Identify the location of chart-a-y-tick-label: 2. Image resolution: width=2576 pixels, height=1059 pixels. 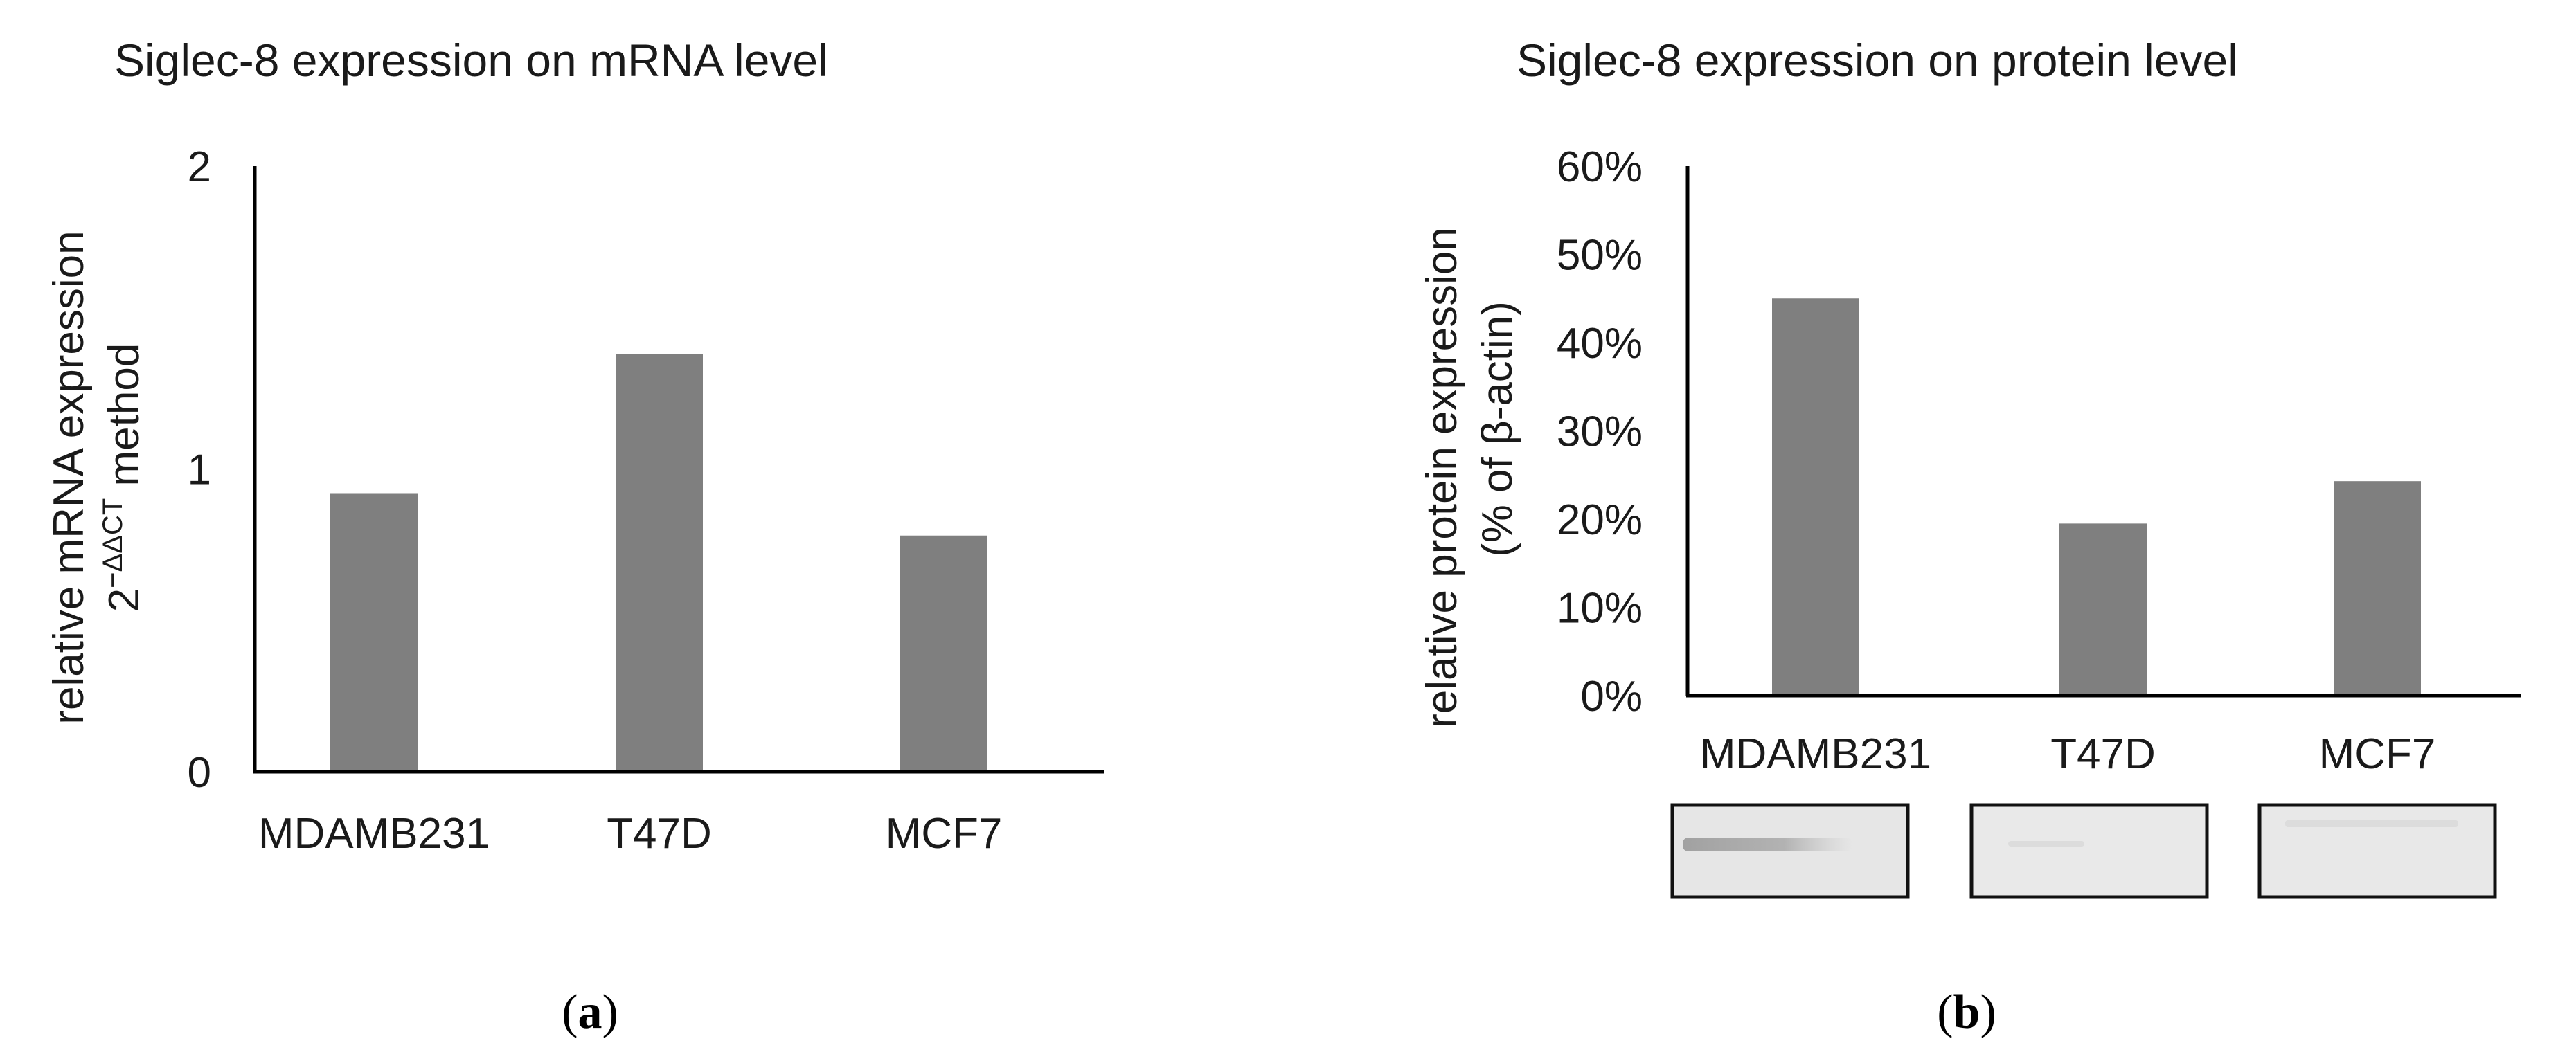
(199, 167).